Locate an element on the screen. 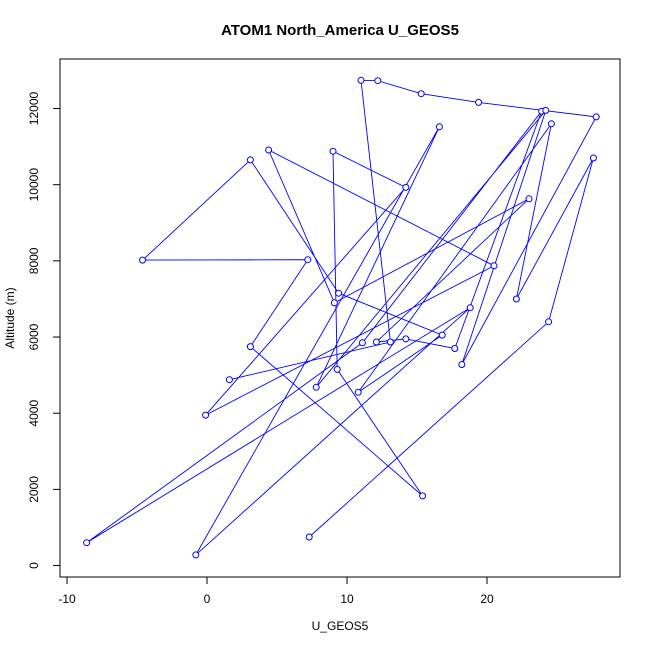 The height and width of the screenshot is (650, 650). x-tick-label: 10 is located at coordinates (347, 599).